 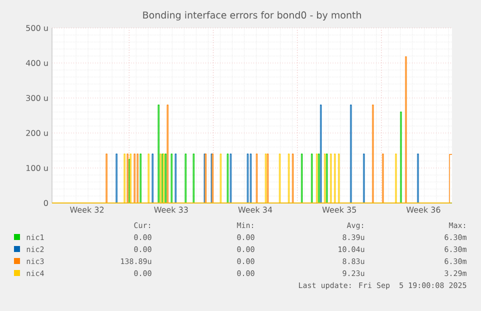 What do you see at coordinates (252, 15) in the screenshot?
I see `chart-title: Bonding interface errors for bond0 - by month` at bounding box center [252, 15].